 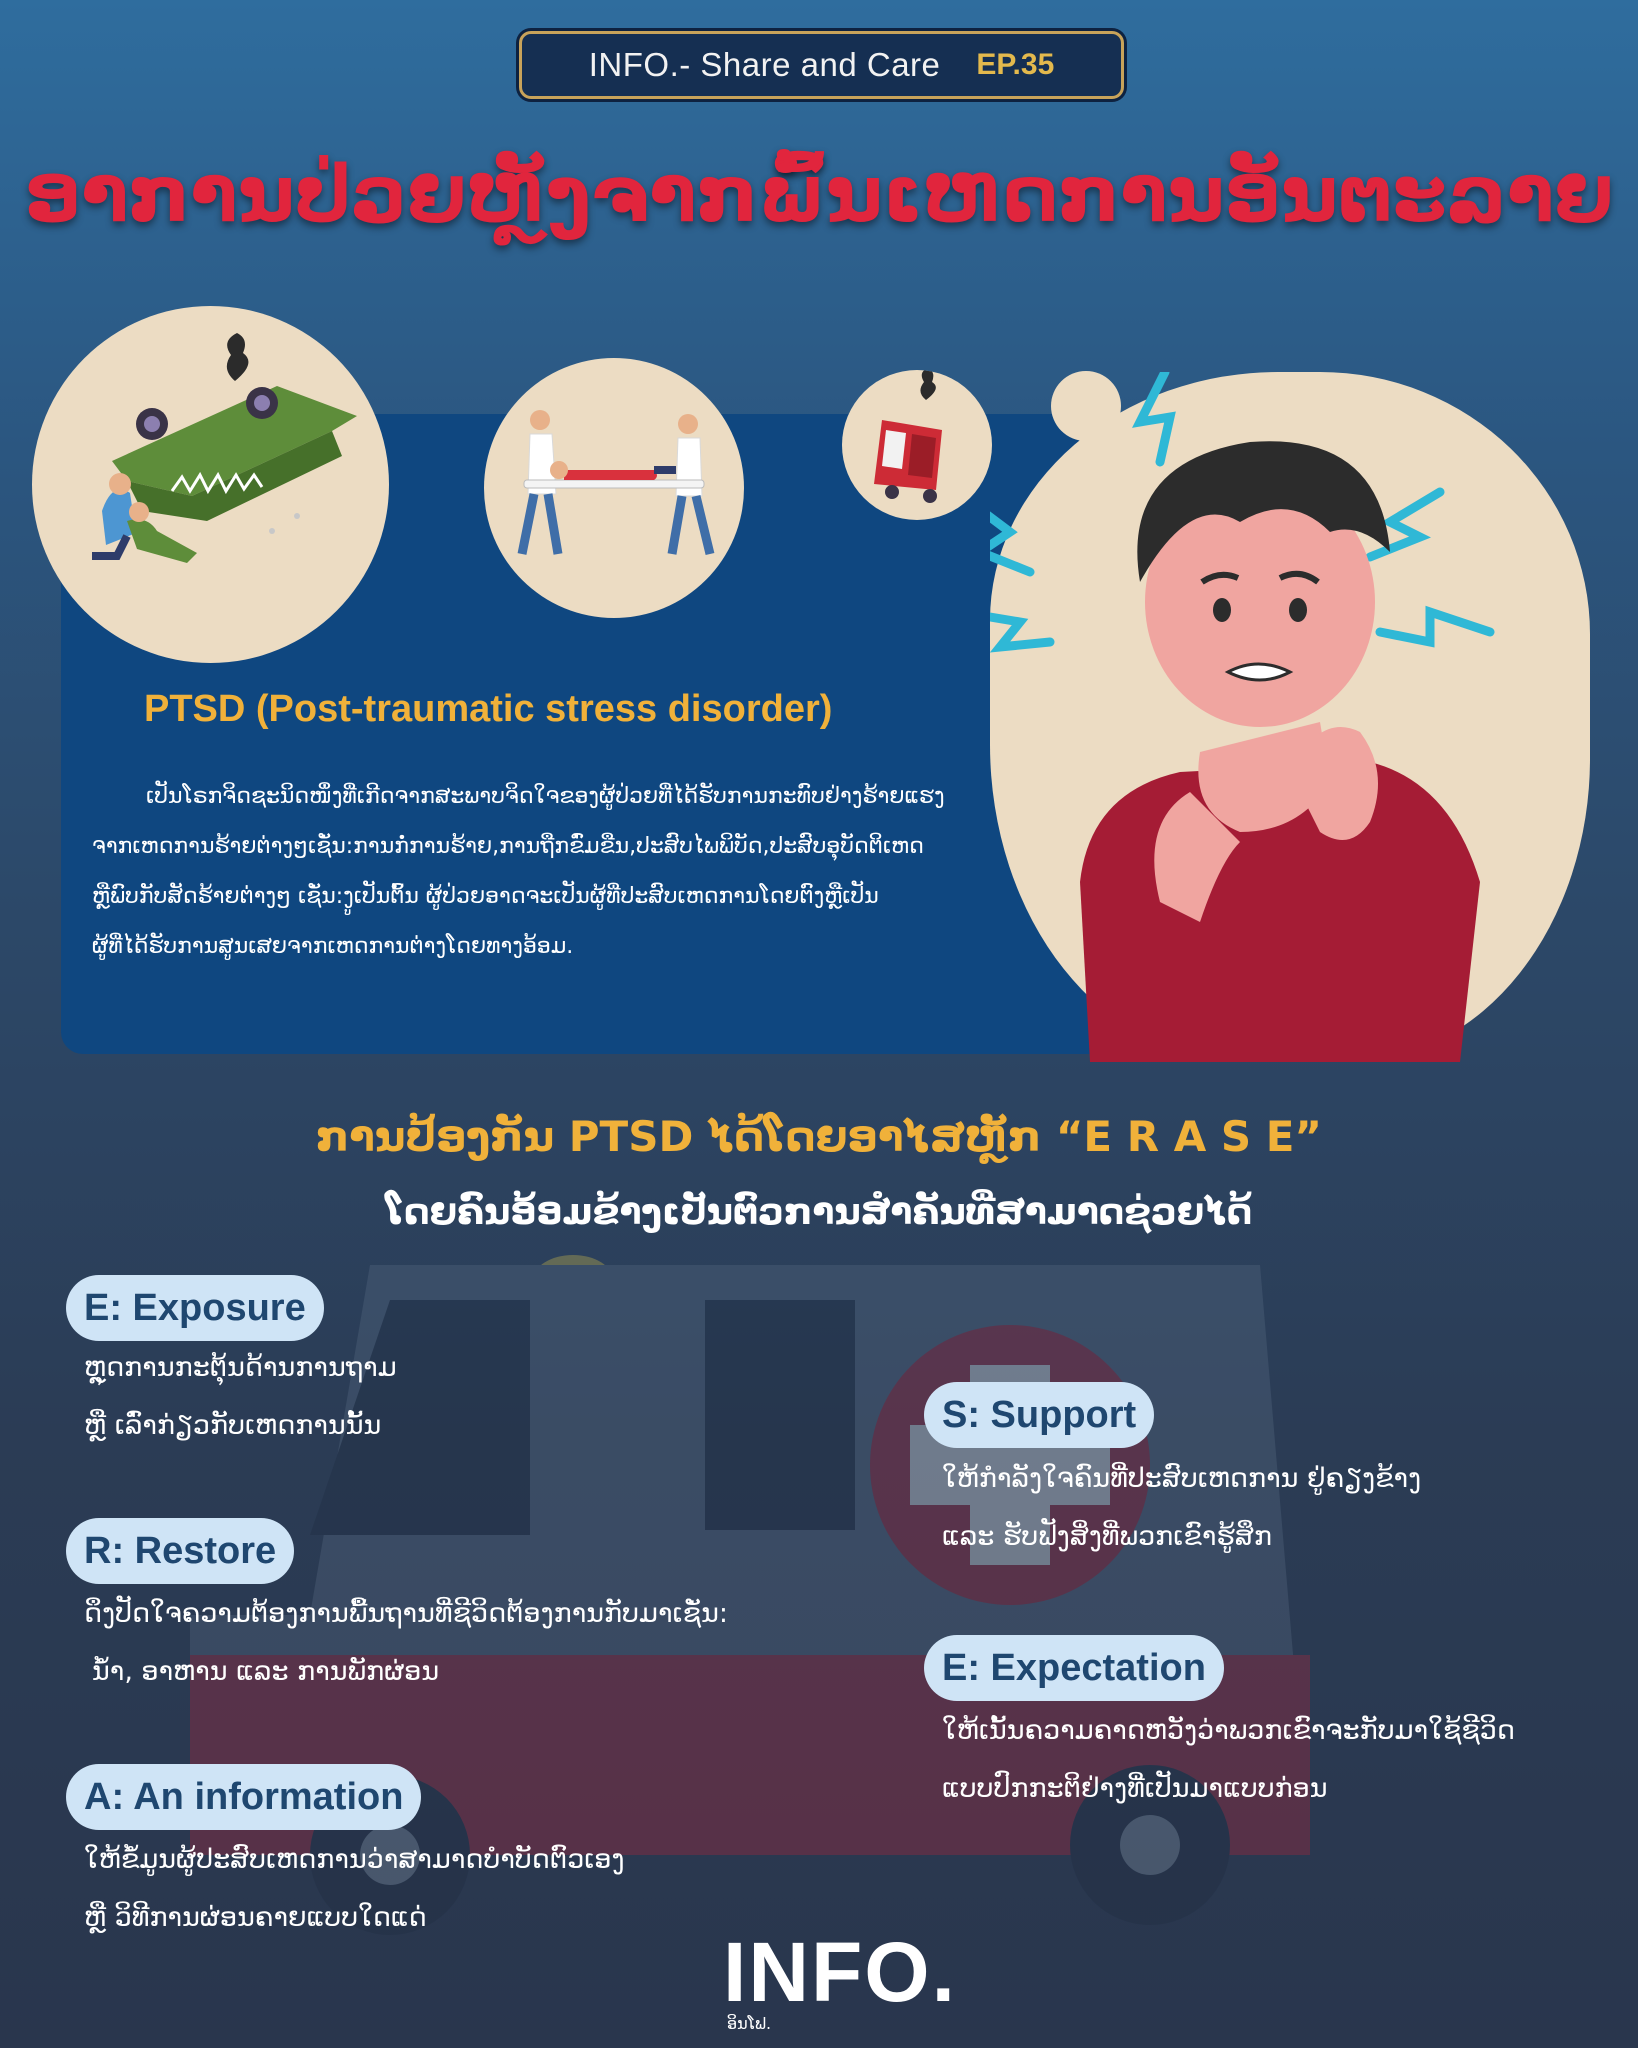 What do you see at coordinates (764, 64) in the screenshot?
I see `series-name: INFO.- Share and Care` at bounding box center [764, 64].